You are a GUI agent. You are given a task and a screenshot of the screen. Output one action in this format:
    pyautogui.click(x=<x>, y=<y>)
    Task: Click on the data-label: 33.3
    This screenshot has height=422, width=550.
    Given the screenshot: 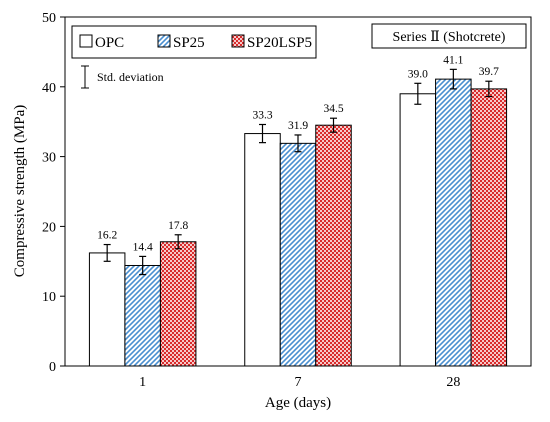 What is the action you would take?
    pyautogui.click(x=262, y=115)
    